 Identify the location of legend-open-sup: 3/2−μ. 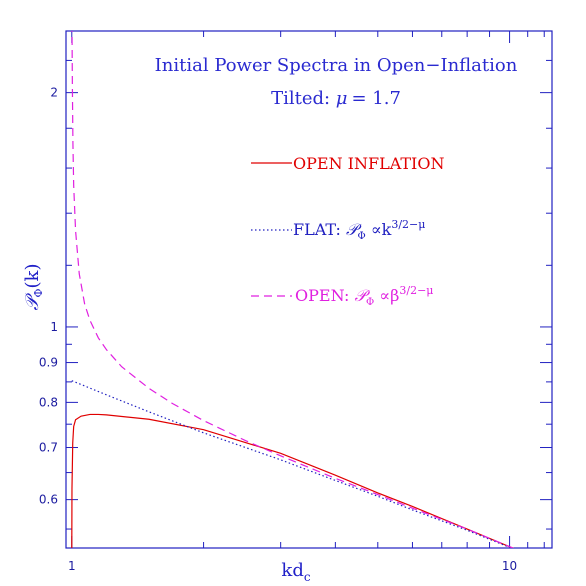
(416, 290).